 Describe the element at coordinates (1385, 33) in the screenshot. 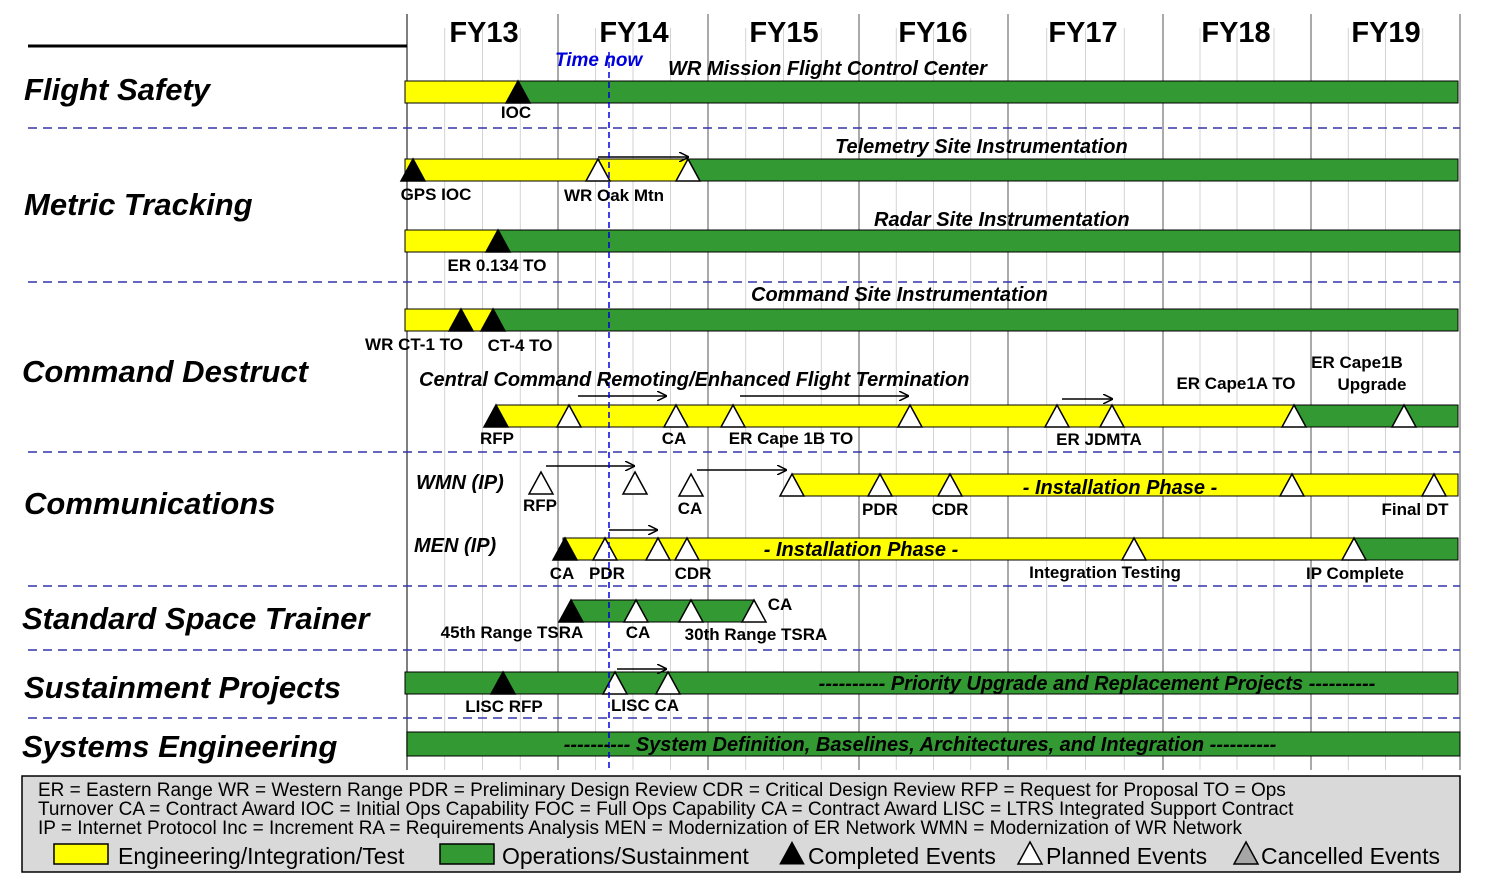

I see `fy-label: FY19` at that location.